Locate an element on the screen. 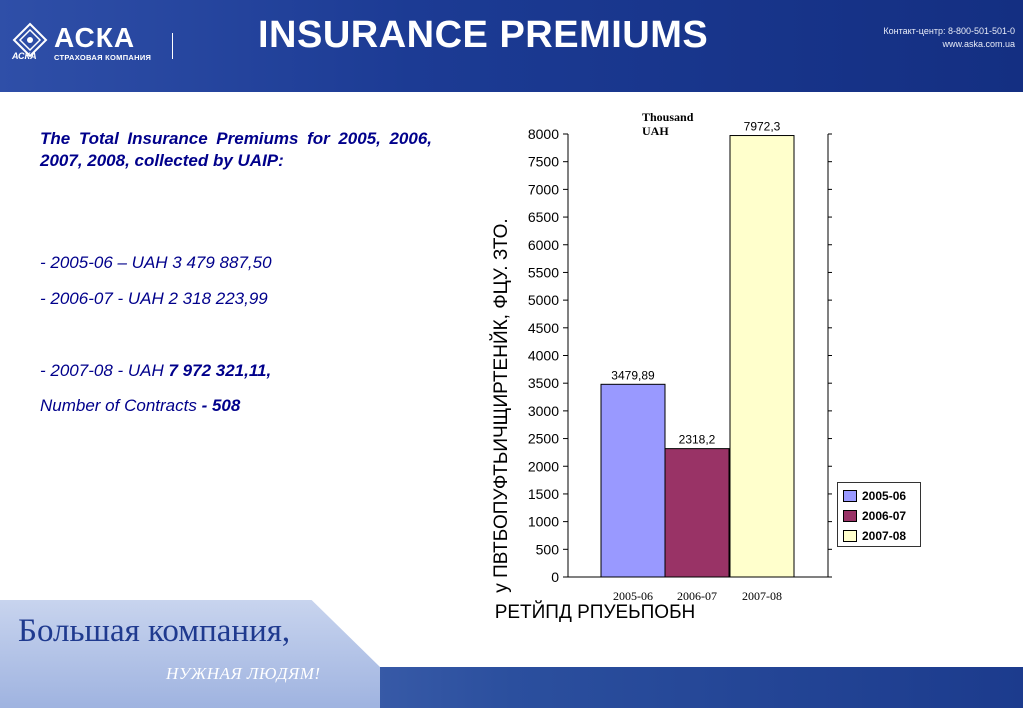 The image size is (1023, 708). legend-item: 2006-07 is located at coordinates (874, 516).